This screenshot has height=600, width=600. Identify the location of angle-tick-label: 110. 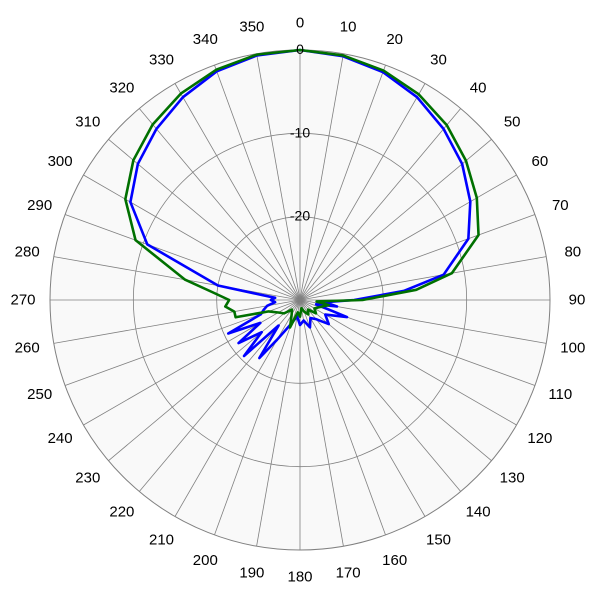
(560, 394).